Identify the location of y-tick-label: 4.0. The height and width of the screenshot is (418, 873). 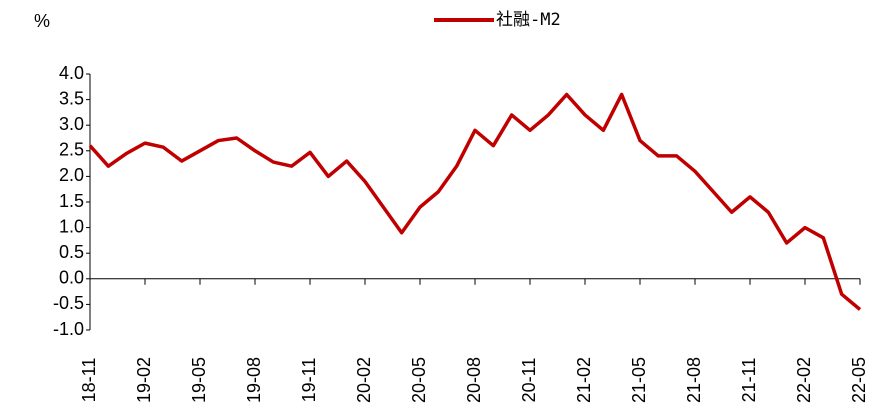
(71, 73).